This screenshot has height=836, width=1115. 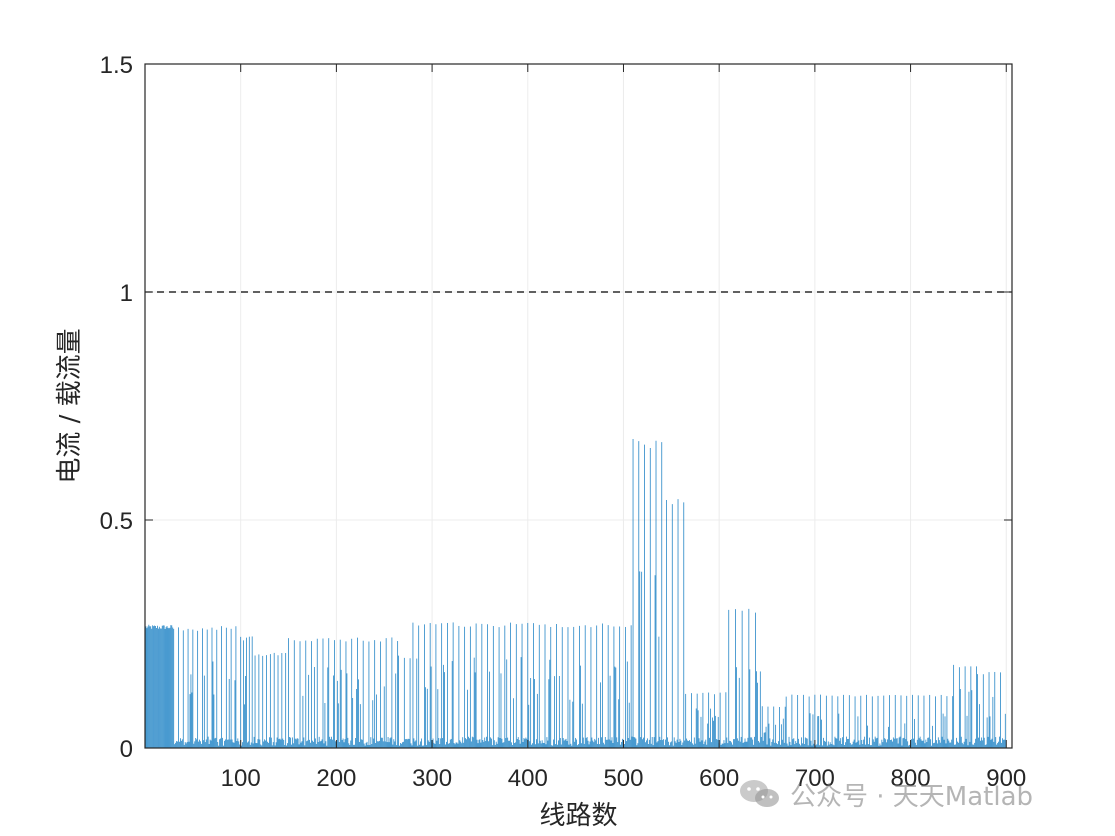 I want to click on y-tick-label: 1, so click(x=126, y=293).